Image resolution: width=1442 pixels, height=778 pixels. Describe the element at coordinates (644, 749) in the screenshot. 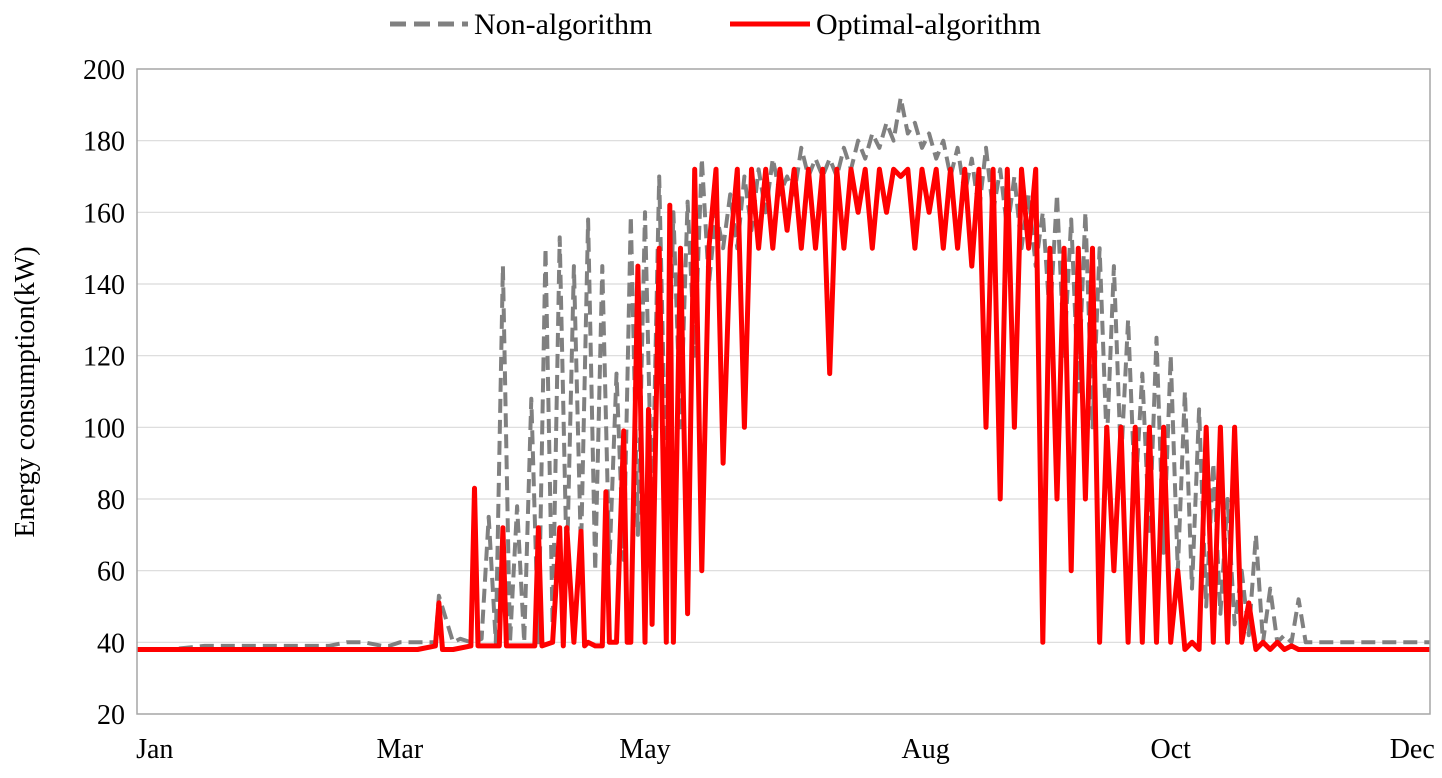

I see `x-tick-label-may: May` at that location.